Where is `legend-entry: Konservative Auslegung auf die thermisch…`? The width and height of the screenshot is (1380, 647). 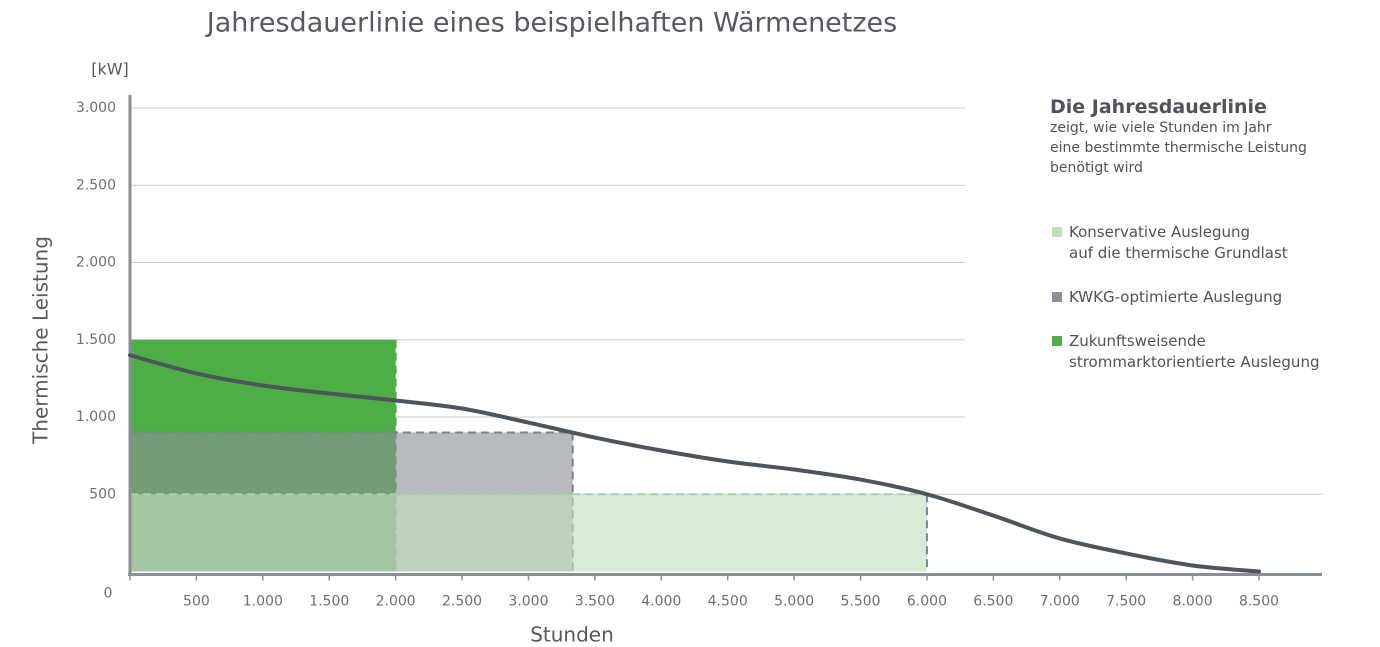 legend-entry: Konservative Auslegung auf die thermisch… is located at coordinates (1212, 243).